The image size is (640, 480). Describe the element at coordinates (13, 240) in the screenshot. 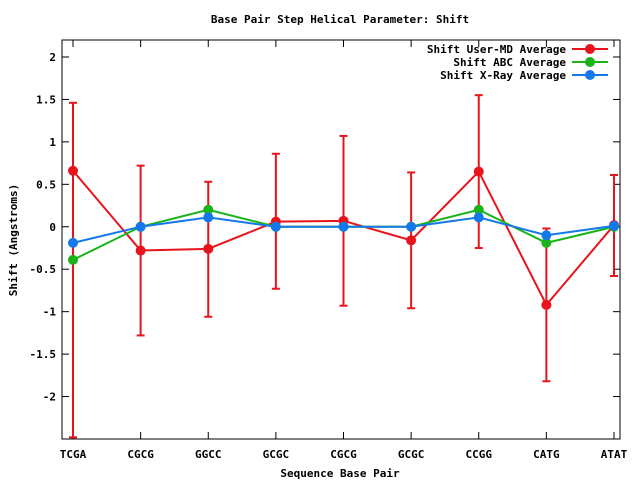

I see `y-axis-label: Shift (Angstroms)` at that location.